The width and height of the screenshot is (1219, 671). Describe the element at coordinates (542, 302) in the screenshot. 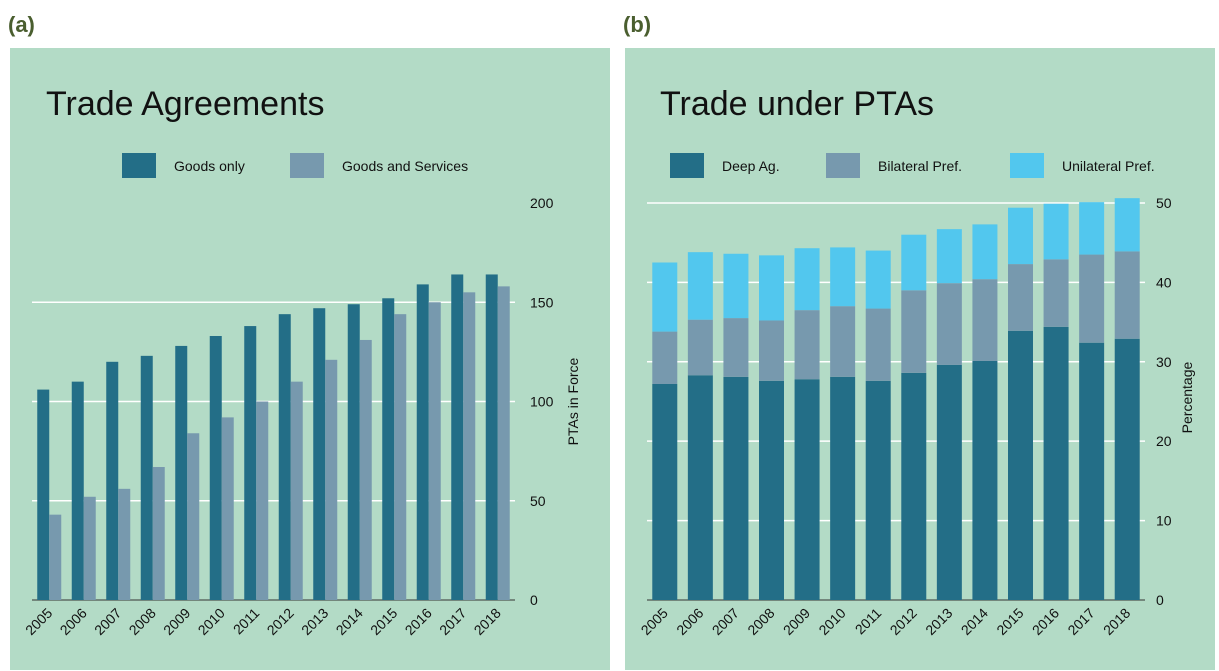

I see `y-tick-label: 150` at that location.